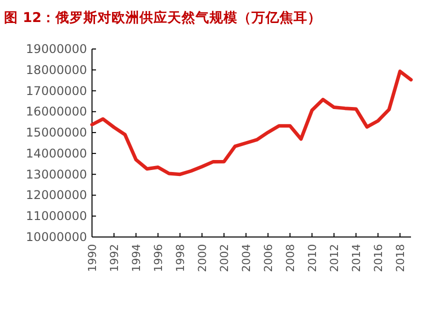  What do you see at coordinates (224, 258) in the screenshot?
I see `x-tick-label: 2002` at bounding box center [224, 258].